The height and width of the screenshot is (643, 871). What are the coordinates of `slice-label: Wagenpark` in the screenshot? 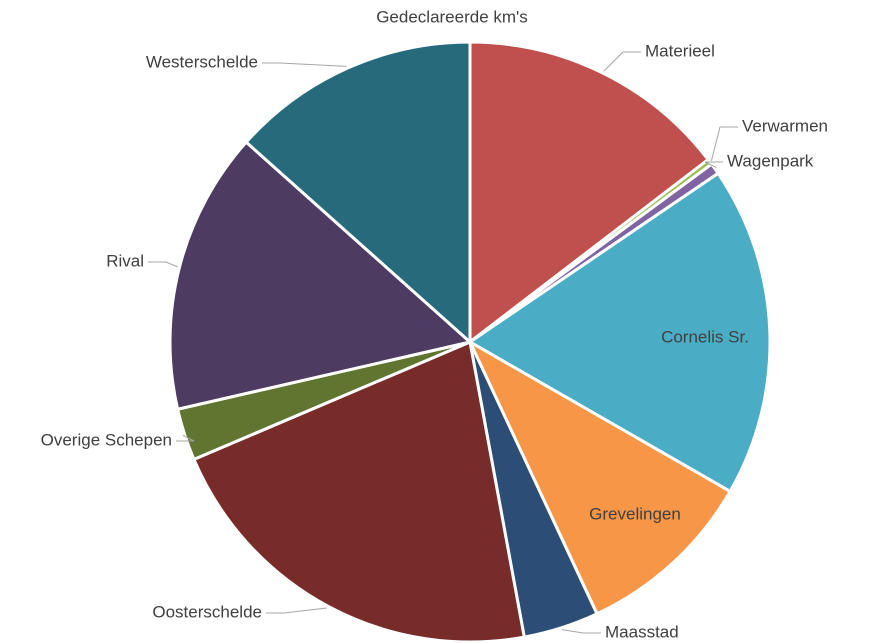 It's located at (770, 160).